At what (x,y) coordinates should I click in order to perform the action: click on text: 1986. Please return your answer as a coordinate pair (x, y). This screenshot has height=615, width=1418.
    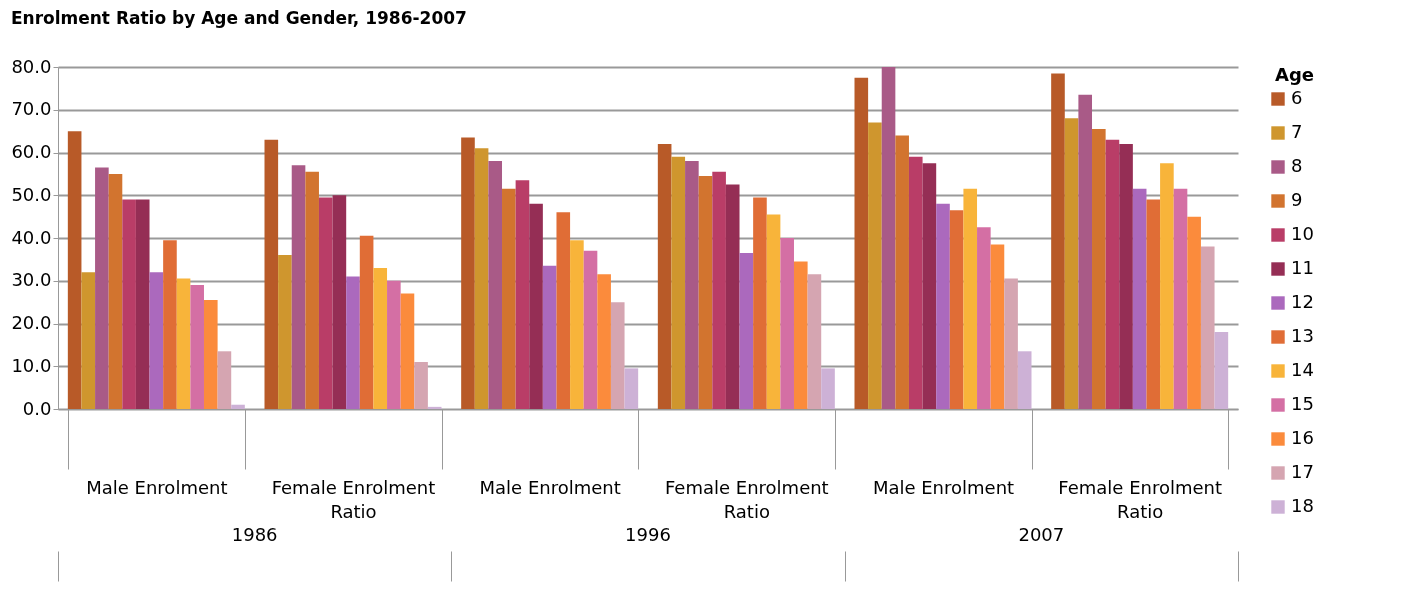
    Looking at the image, I should click on (254, 534).